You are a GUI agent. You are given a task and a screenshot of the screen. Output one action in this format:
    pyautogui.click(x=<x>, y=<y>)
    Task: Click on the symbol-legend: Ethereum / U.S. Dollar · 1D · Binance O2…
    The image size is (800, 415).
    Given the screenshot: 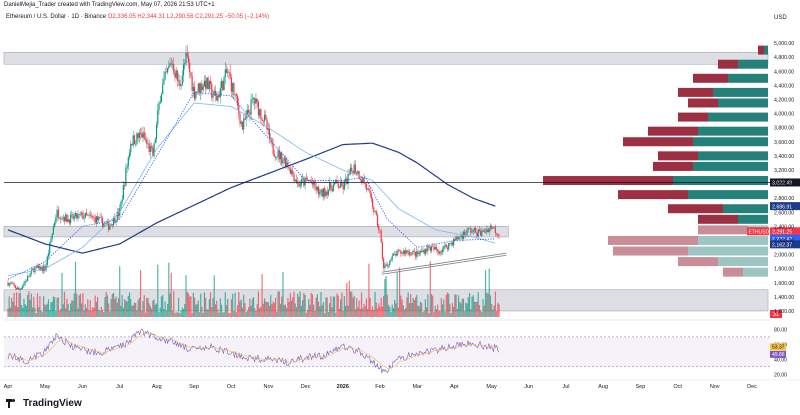 What is the action you would take?
    pyautogui.click(x=137, y=17)
    